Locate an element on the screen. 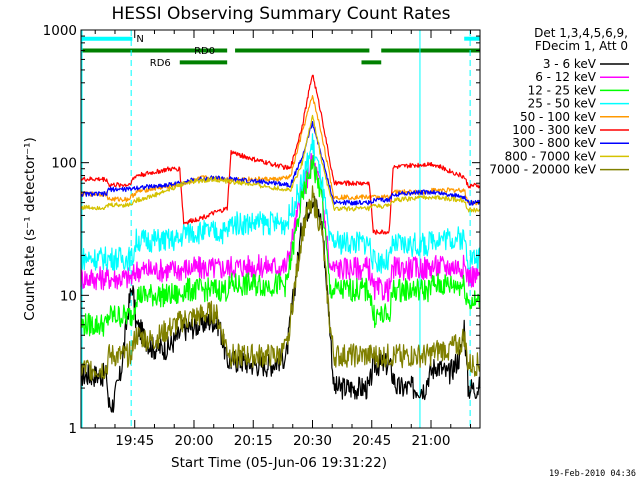 Image resolution: width=640 pixels, height=480 pixels. x-tick-label: 19:45 is located at coordinates (134, 441).